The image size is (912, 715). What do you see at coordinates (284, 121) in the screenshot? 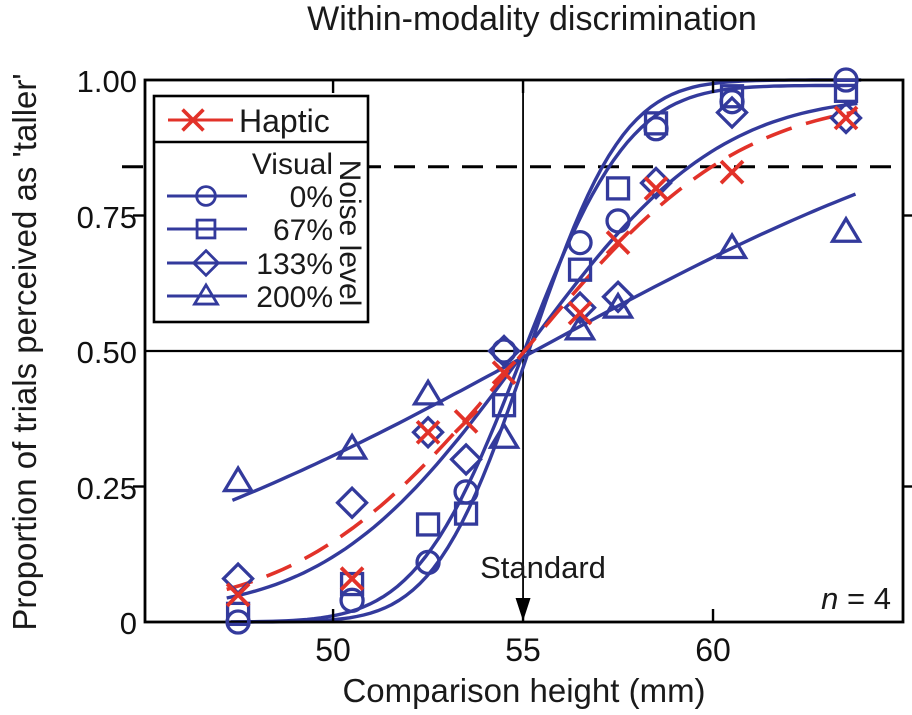
I see `legend-haptic-label: Haptic` at bounding box center [284, 121].